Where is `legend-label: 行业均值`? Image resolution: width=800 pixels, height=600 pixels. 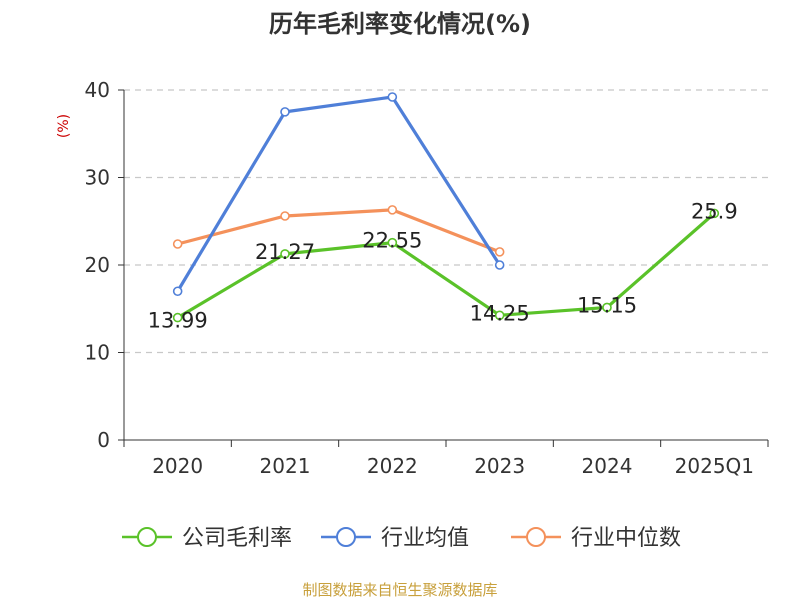 legend-label: 行业均值 is located at coordinates (425, 538).